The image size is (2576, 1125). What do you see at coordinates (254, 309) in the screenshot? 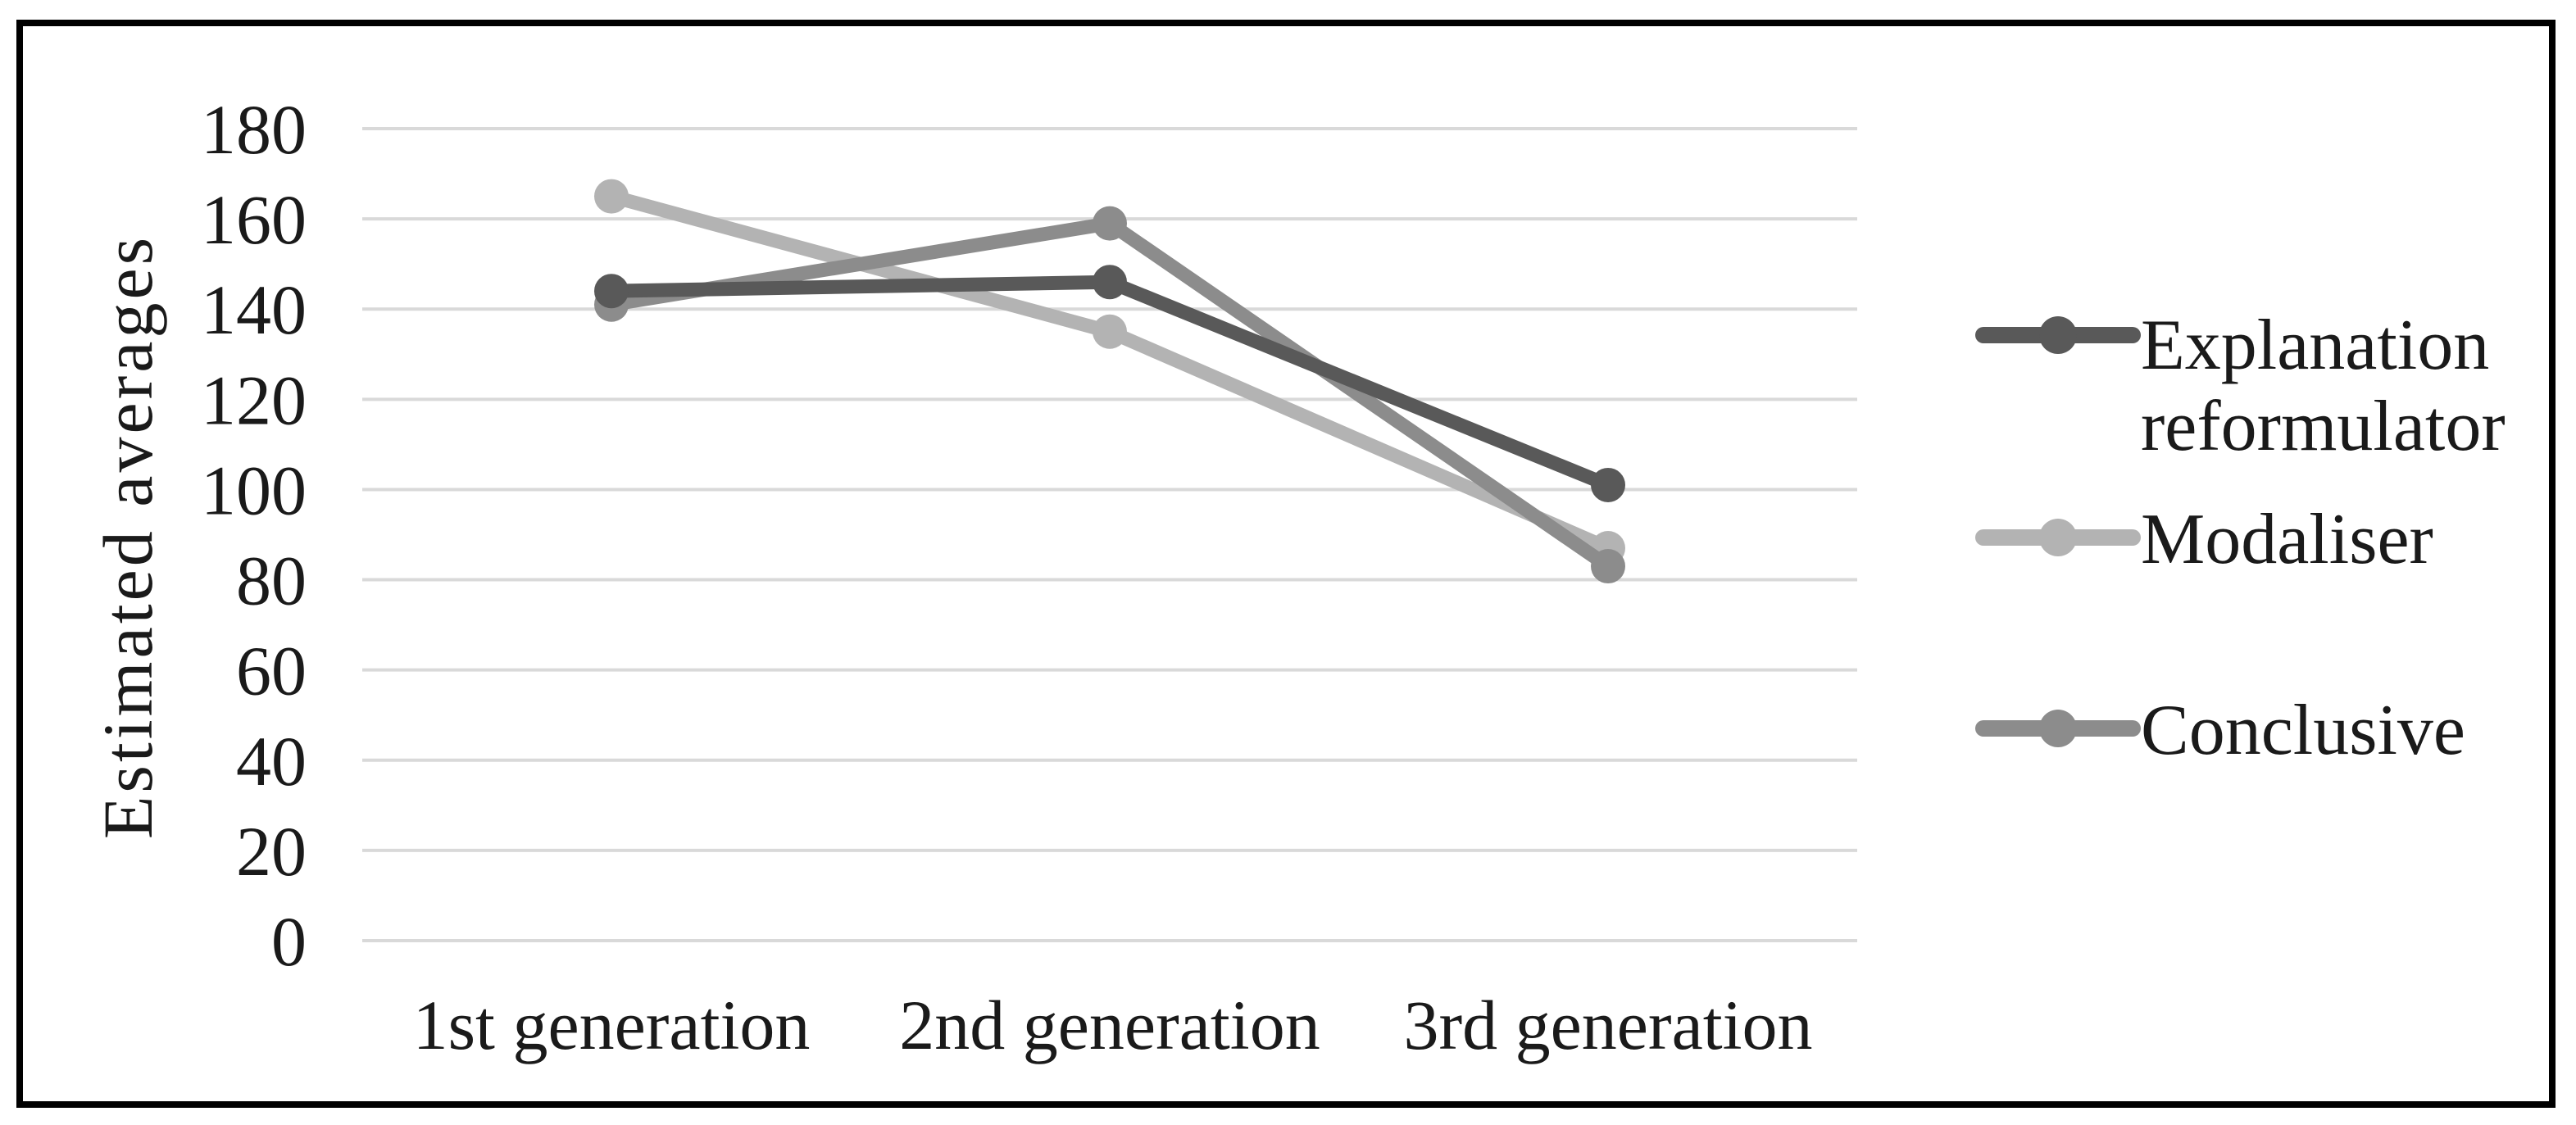
I see `y-tick-label: 140` at bounding box center [254, 309].